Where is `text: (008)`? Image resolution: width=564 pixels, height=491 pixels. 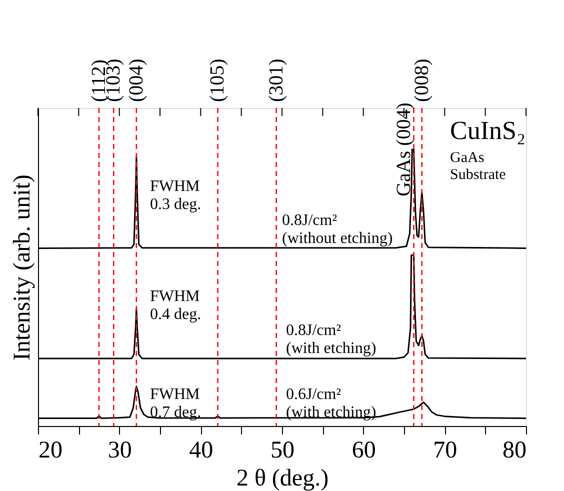
text: (008) is located at coordinates (421, 80).